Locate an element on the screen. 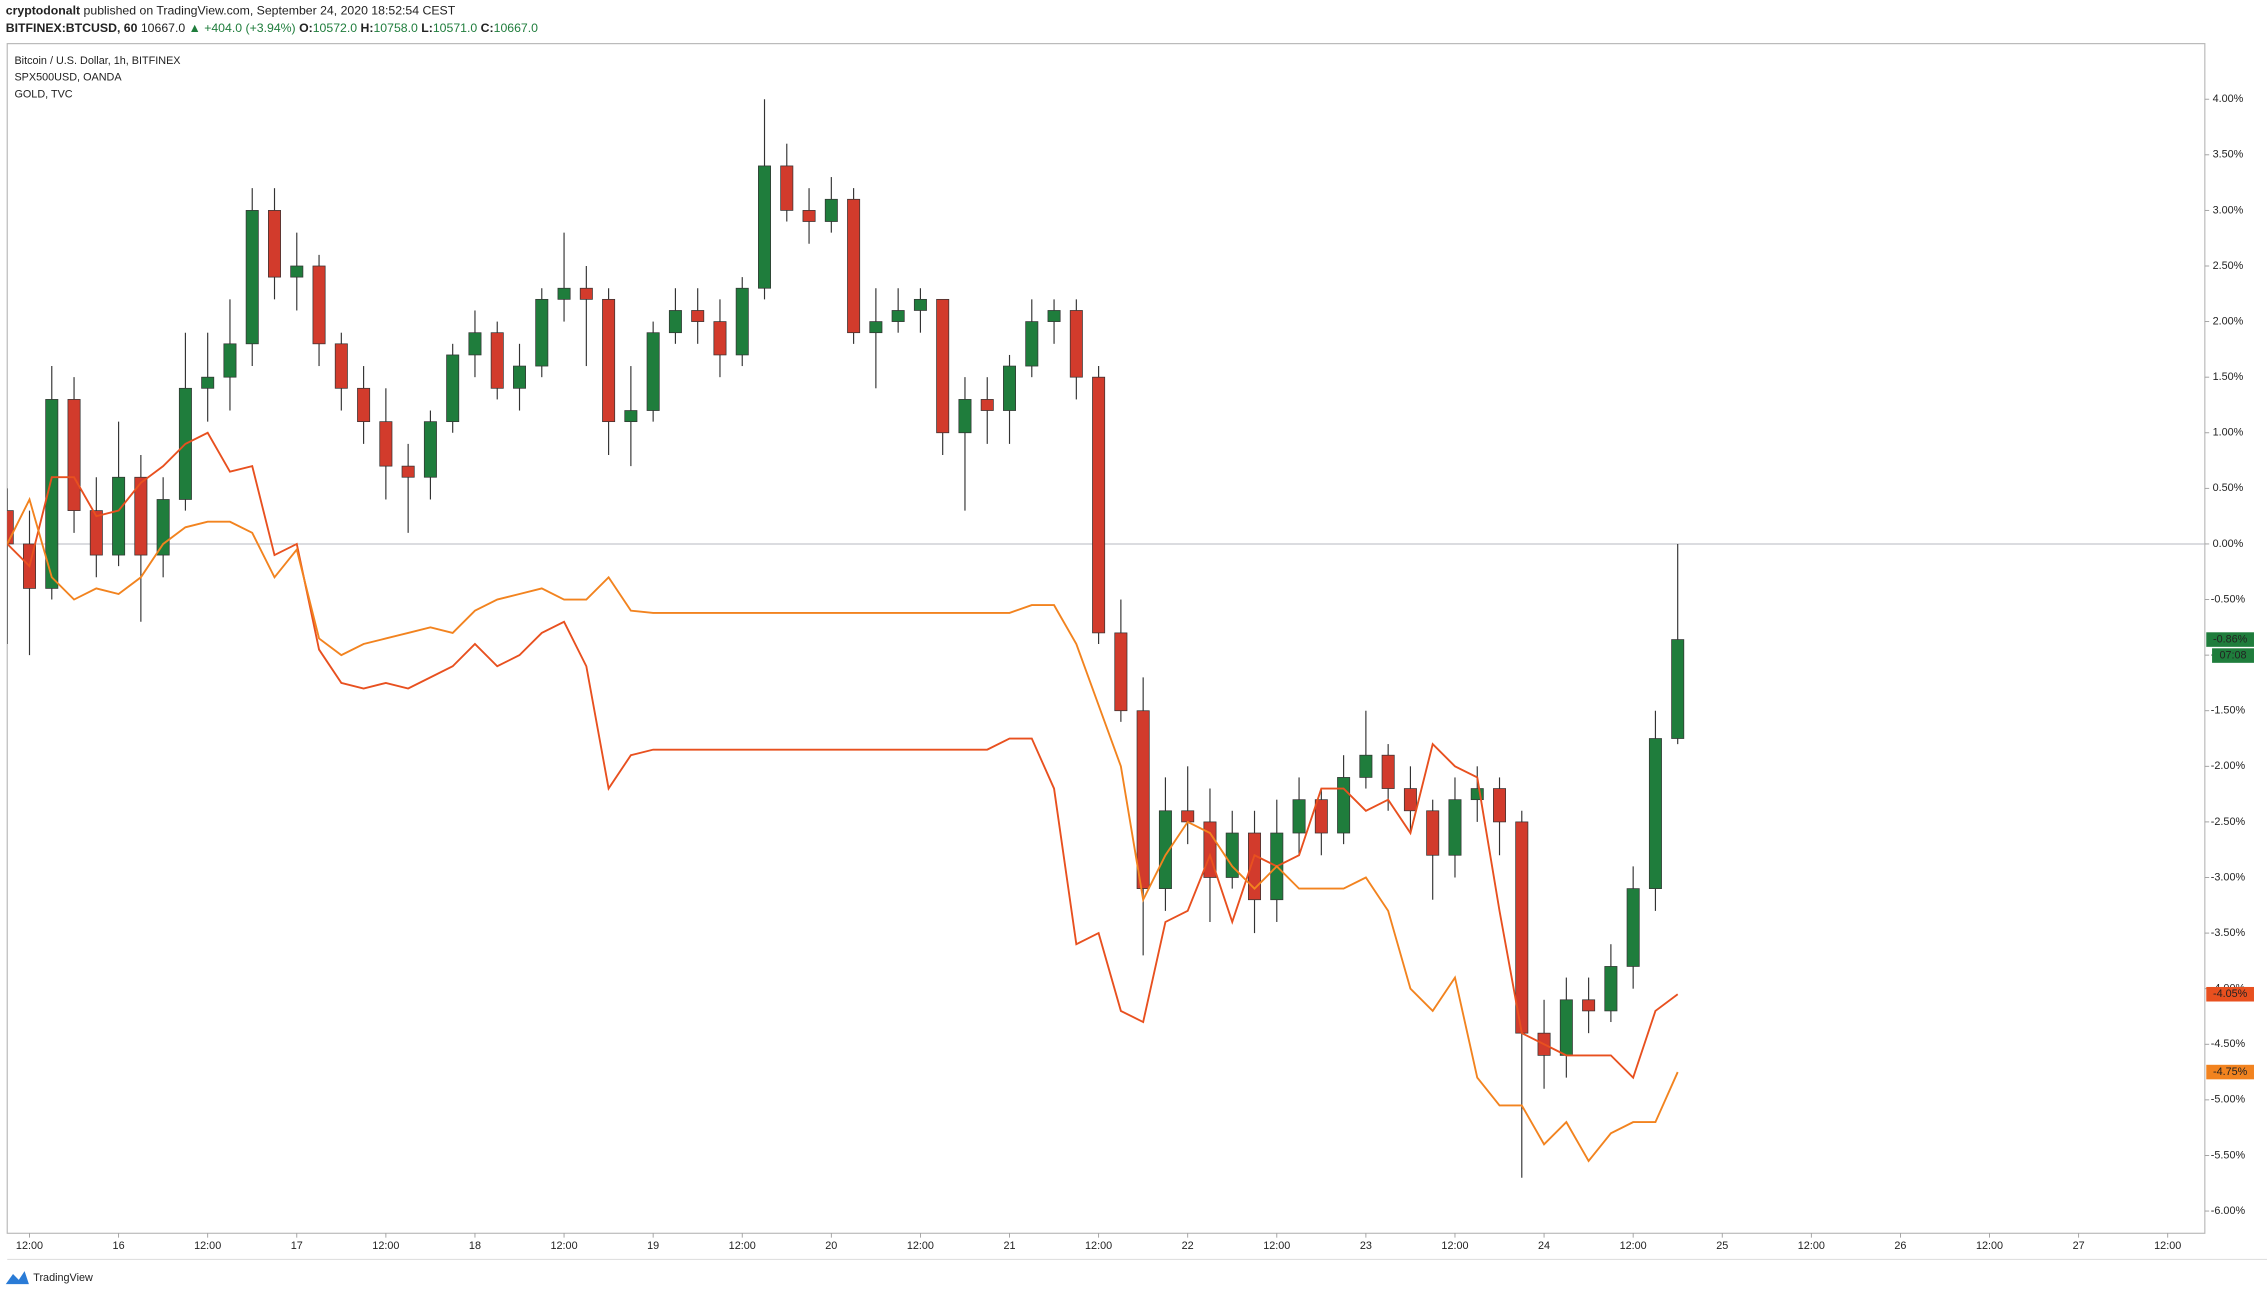 This screenshot has width=2267, height=1290. y-tick-label: -1.50% is located at coordinates (2228, 711).